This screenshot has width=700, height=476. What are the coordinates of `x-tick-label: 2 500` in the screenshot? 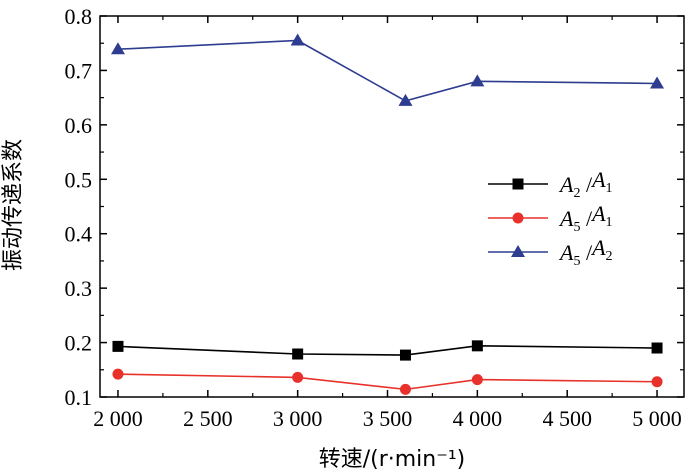 It's located at (208, 418).